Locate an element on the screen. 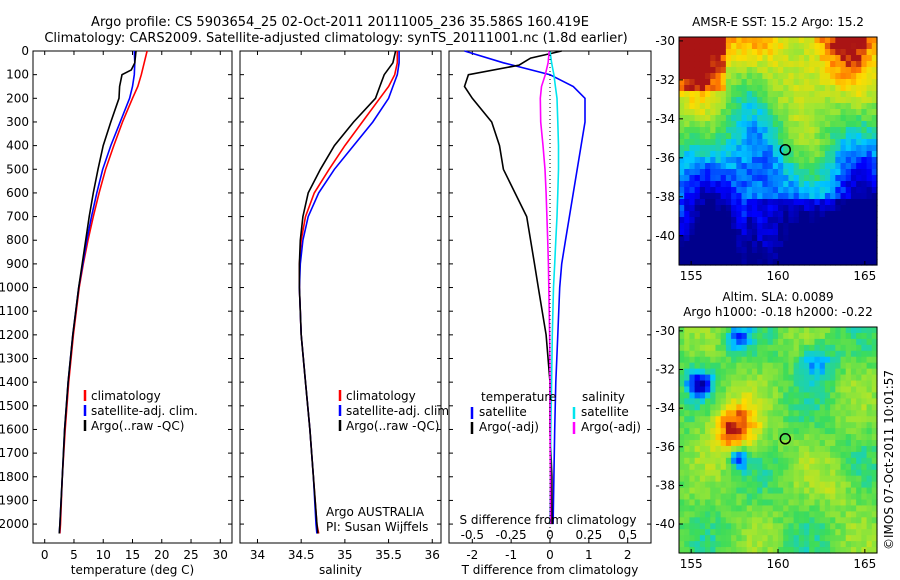  x-tick-label: 0 is located at coordinates (45, 555).